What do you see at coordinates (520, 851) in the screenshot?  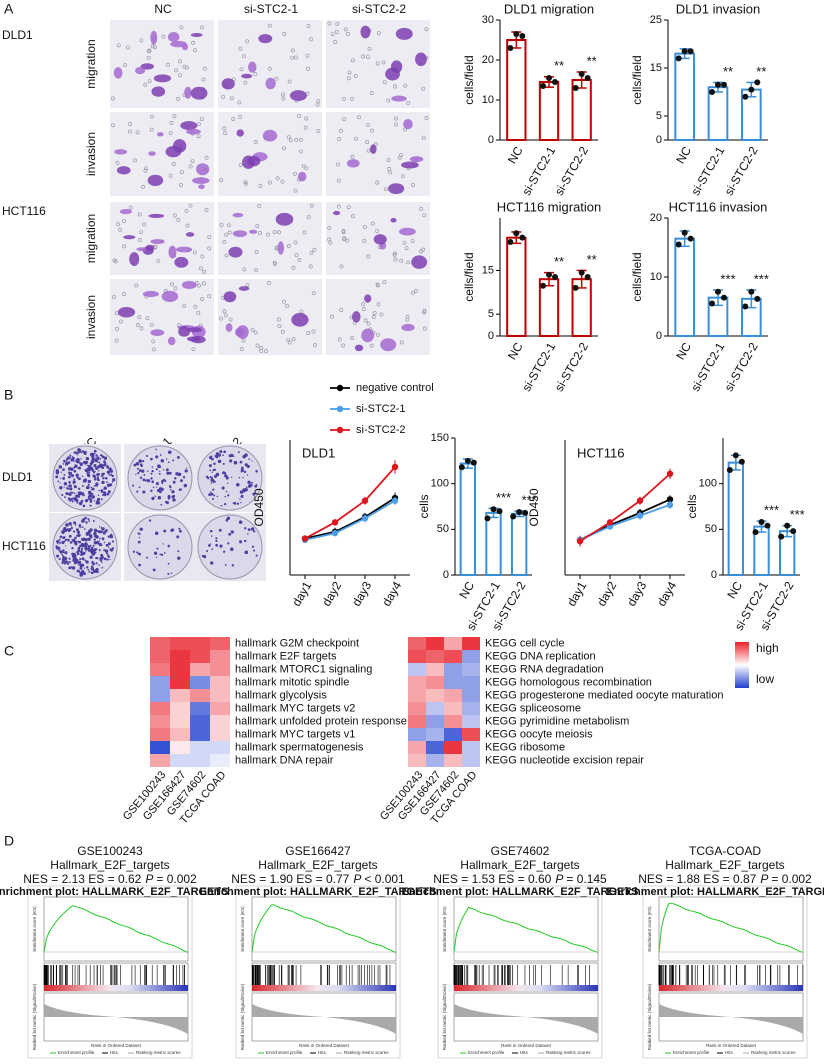 I see `dataset: GSE74602` at bounding box center [520, 851].